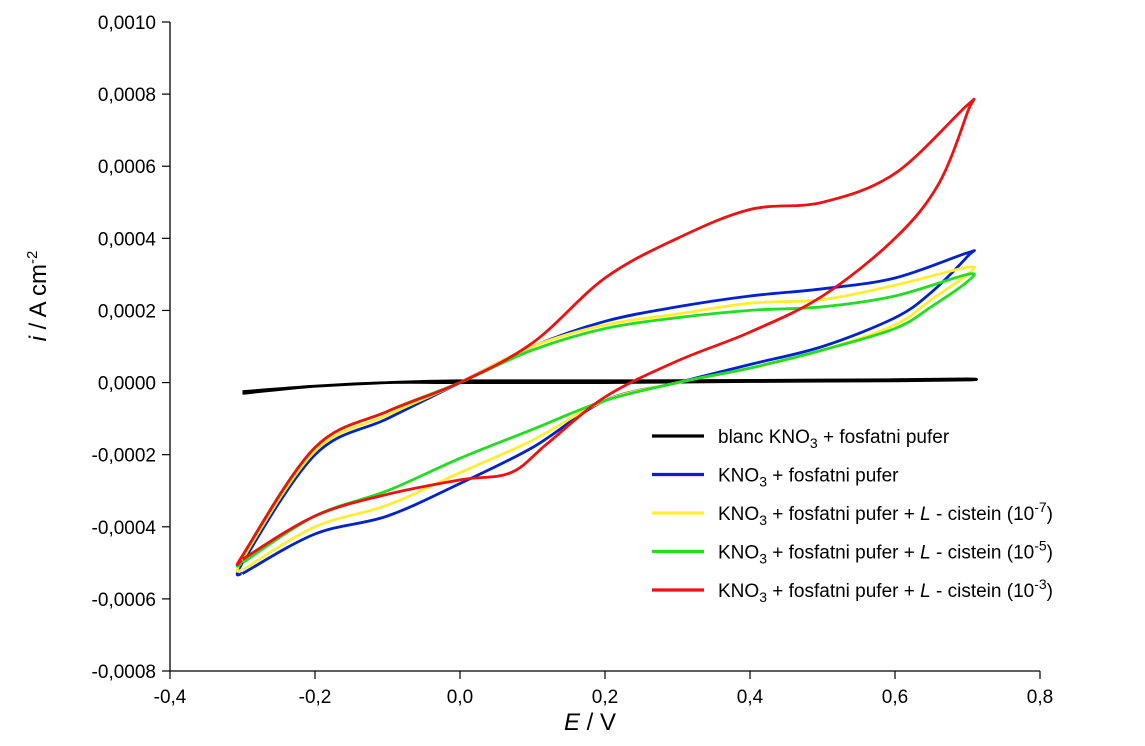 The width and height of the screenshot is (1145, 746). What do you see at coordinates (895, 697) in the screenshot?
I see `x-tick-label: 0,6` at bounding box center [895, 697].